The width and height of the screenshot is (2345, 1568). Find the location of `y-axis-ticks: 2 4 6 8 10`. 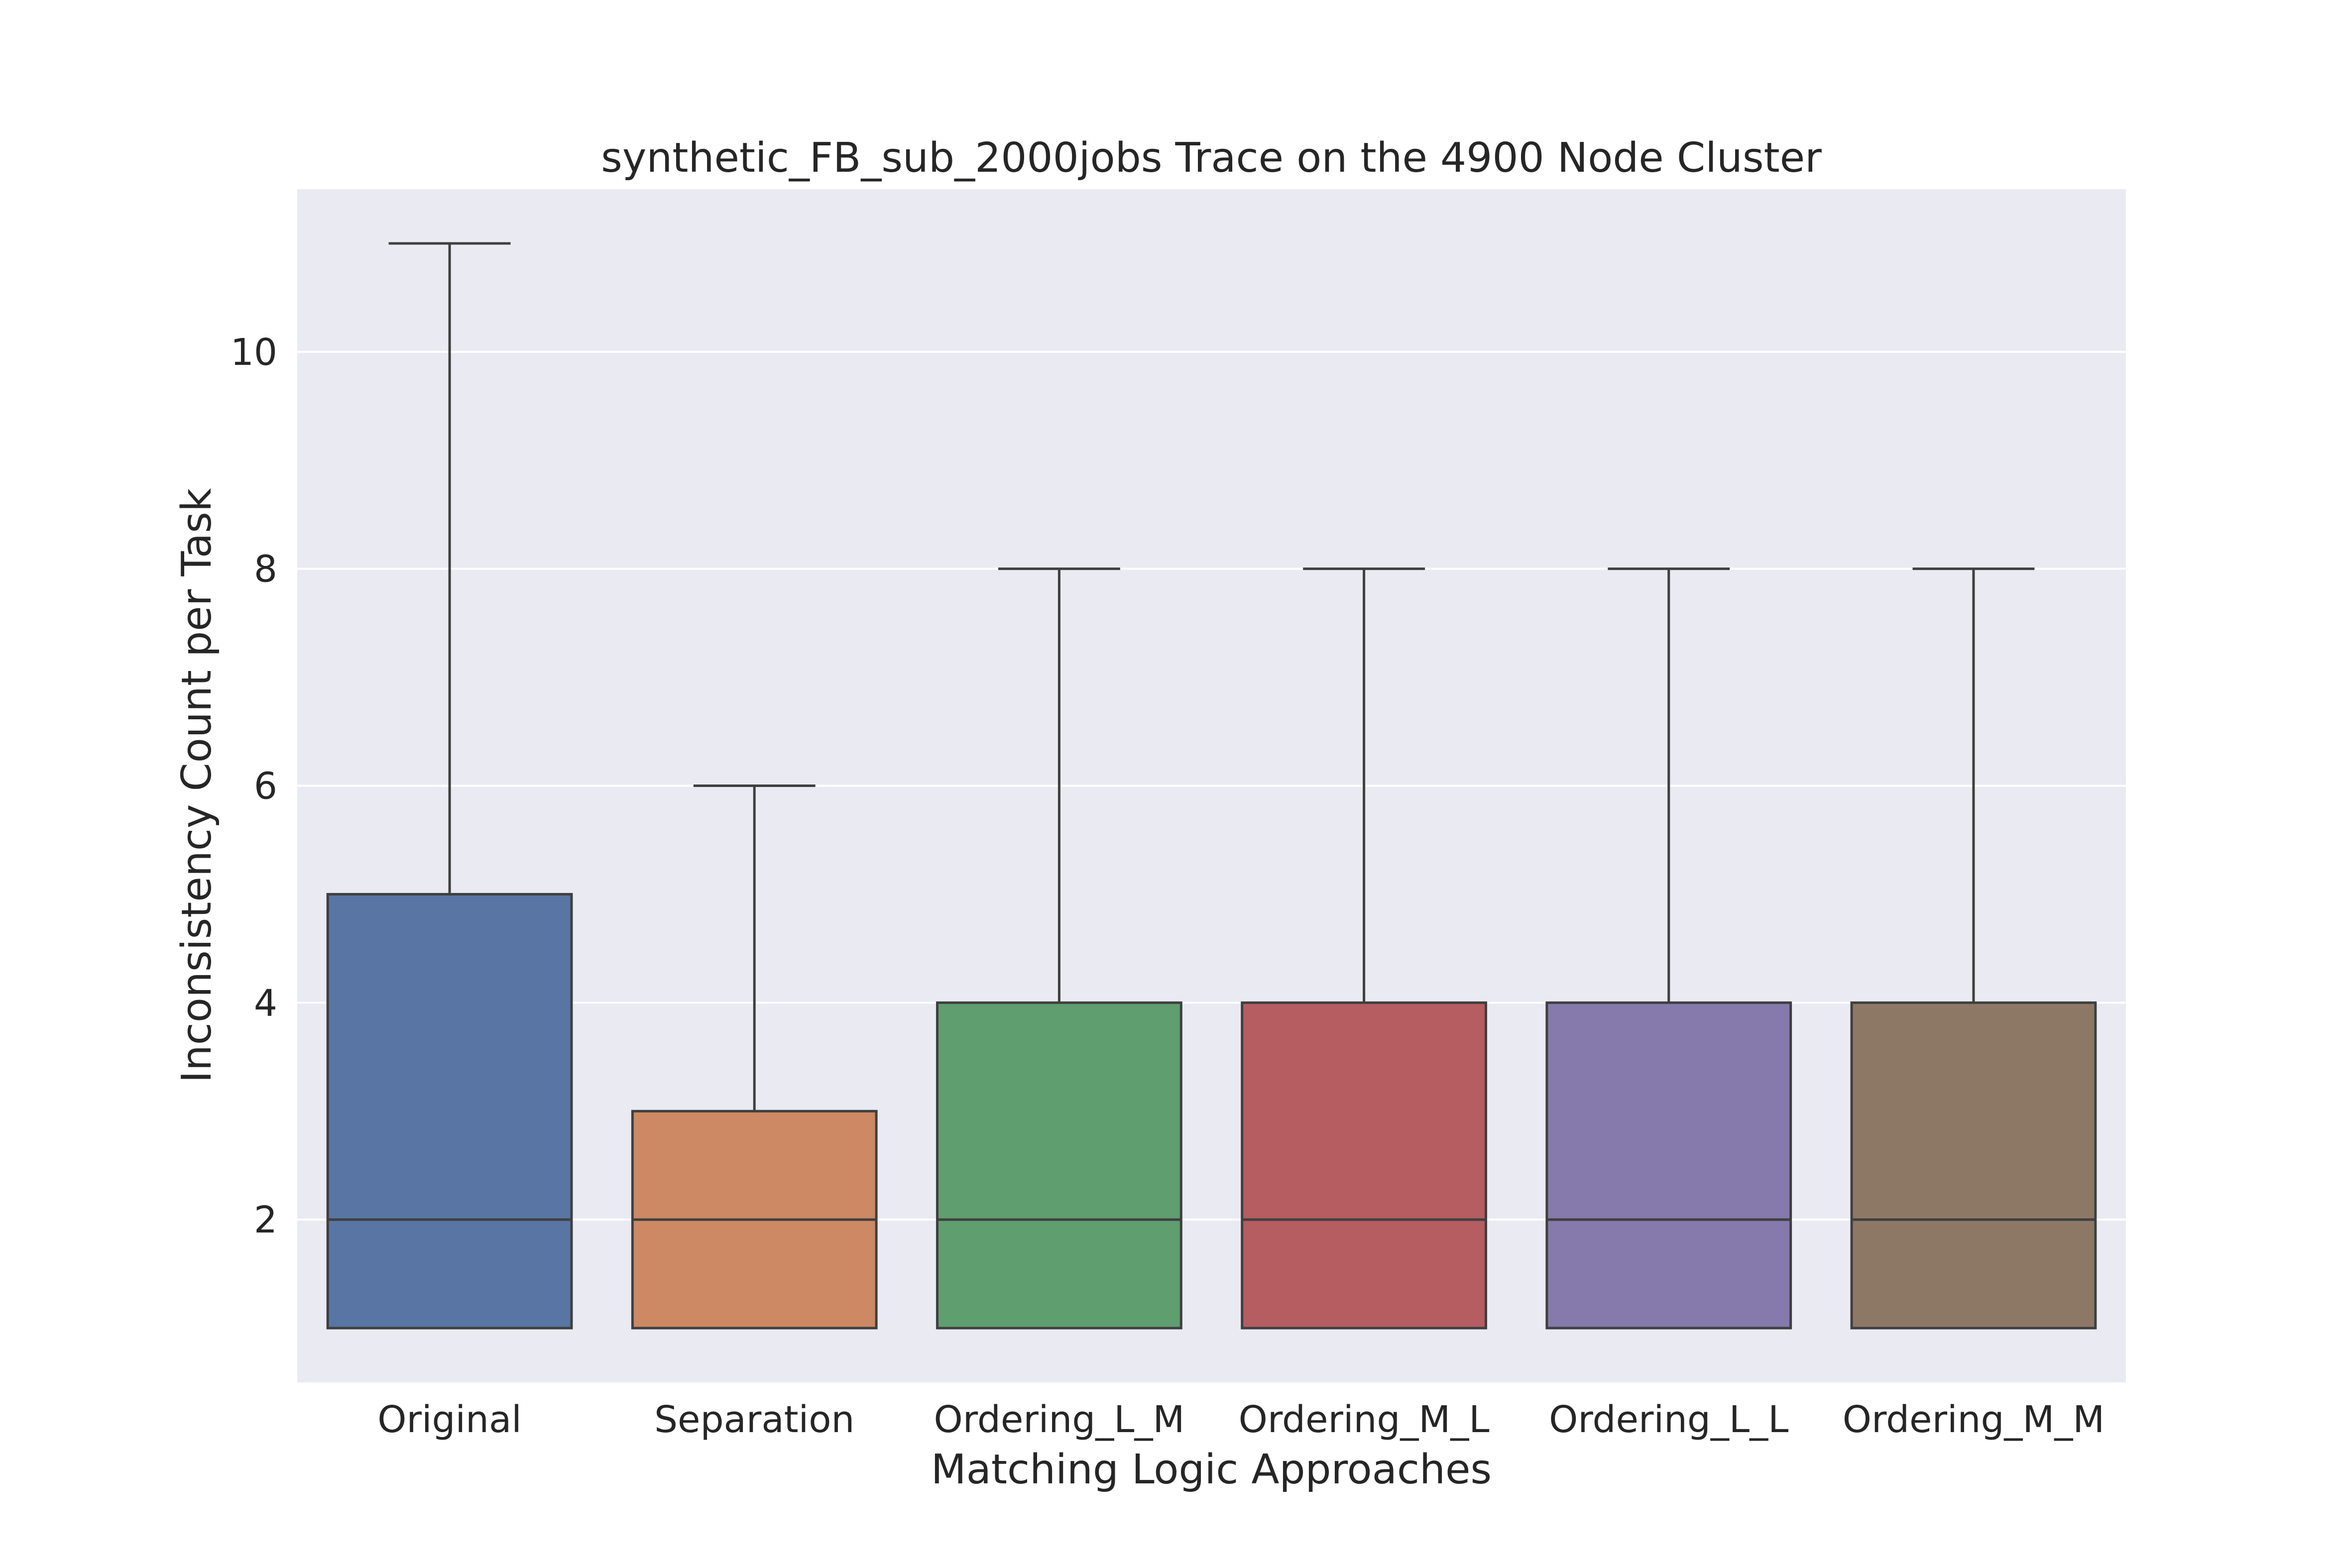

y-axis-ticks: 2 4 6 8 10 is located at coordinates (254, 786).